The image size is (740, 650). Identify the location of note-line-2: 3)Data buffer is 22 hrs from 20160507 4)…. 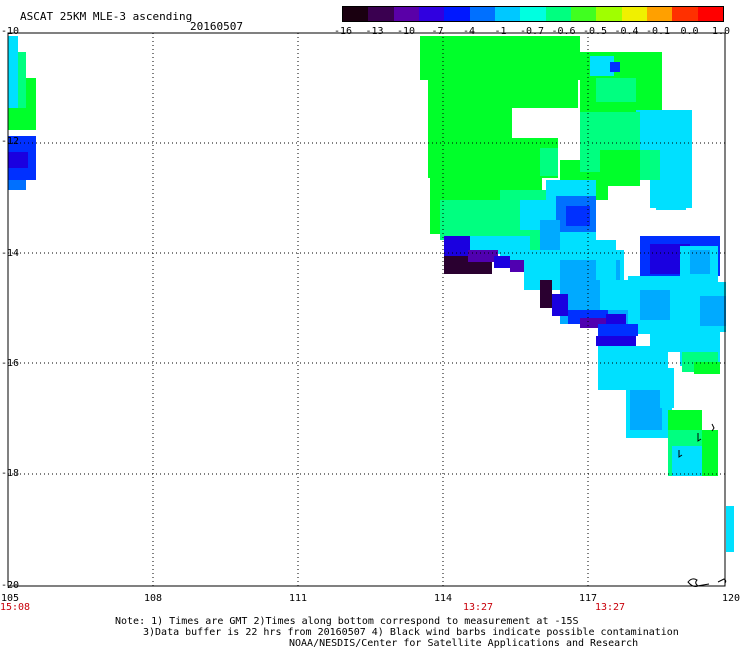
(411, 632).